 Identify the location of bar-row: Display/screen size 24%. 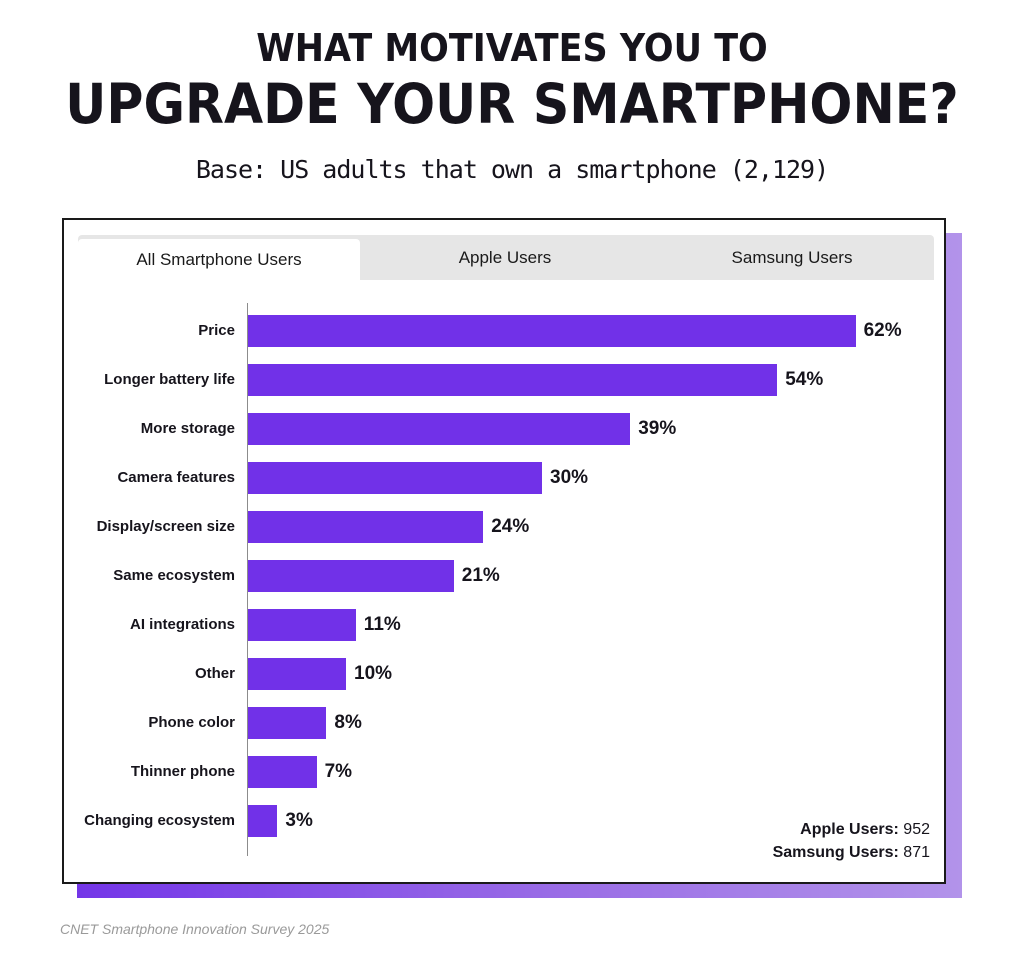
(504, 527).